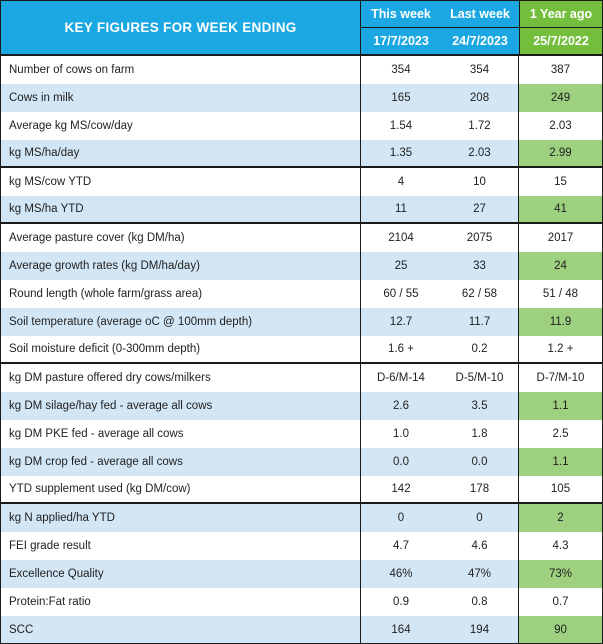  Describe the element at coordinates (401, 518) in the screenshot. I see `this-week-value: 0` at that location.